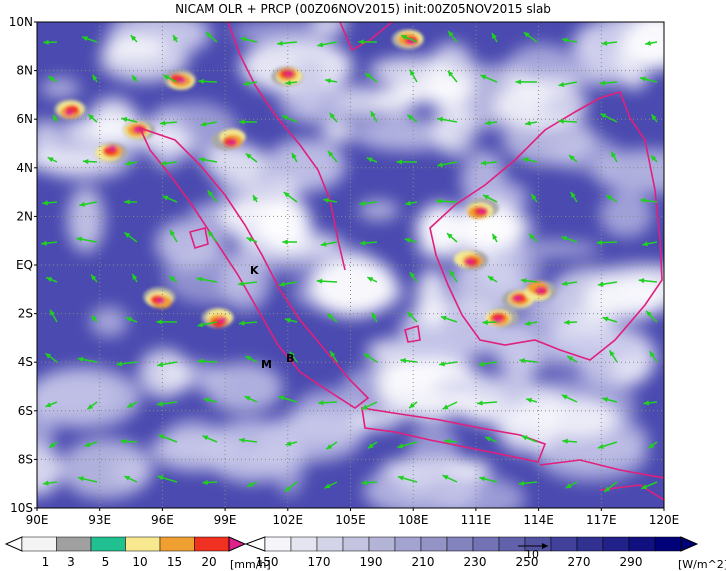 Image resolution: width=726 pixels, height=571 pixels. What do you see at coordinates (37, 520) in the screenshot?
I see `lon-label: 90E` at bounding box center [37, 520].